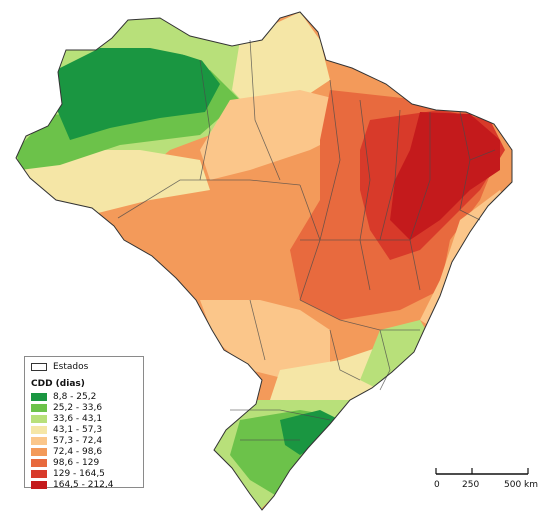  Describe the element at coordinates (78, 429) in the screenshot. I see `legend-class-label: 43,1 - 57,3` at that location.